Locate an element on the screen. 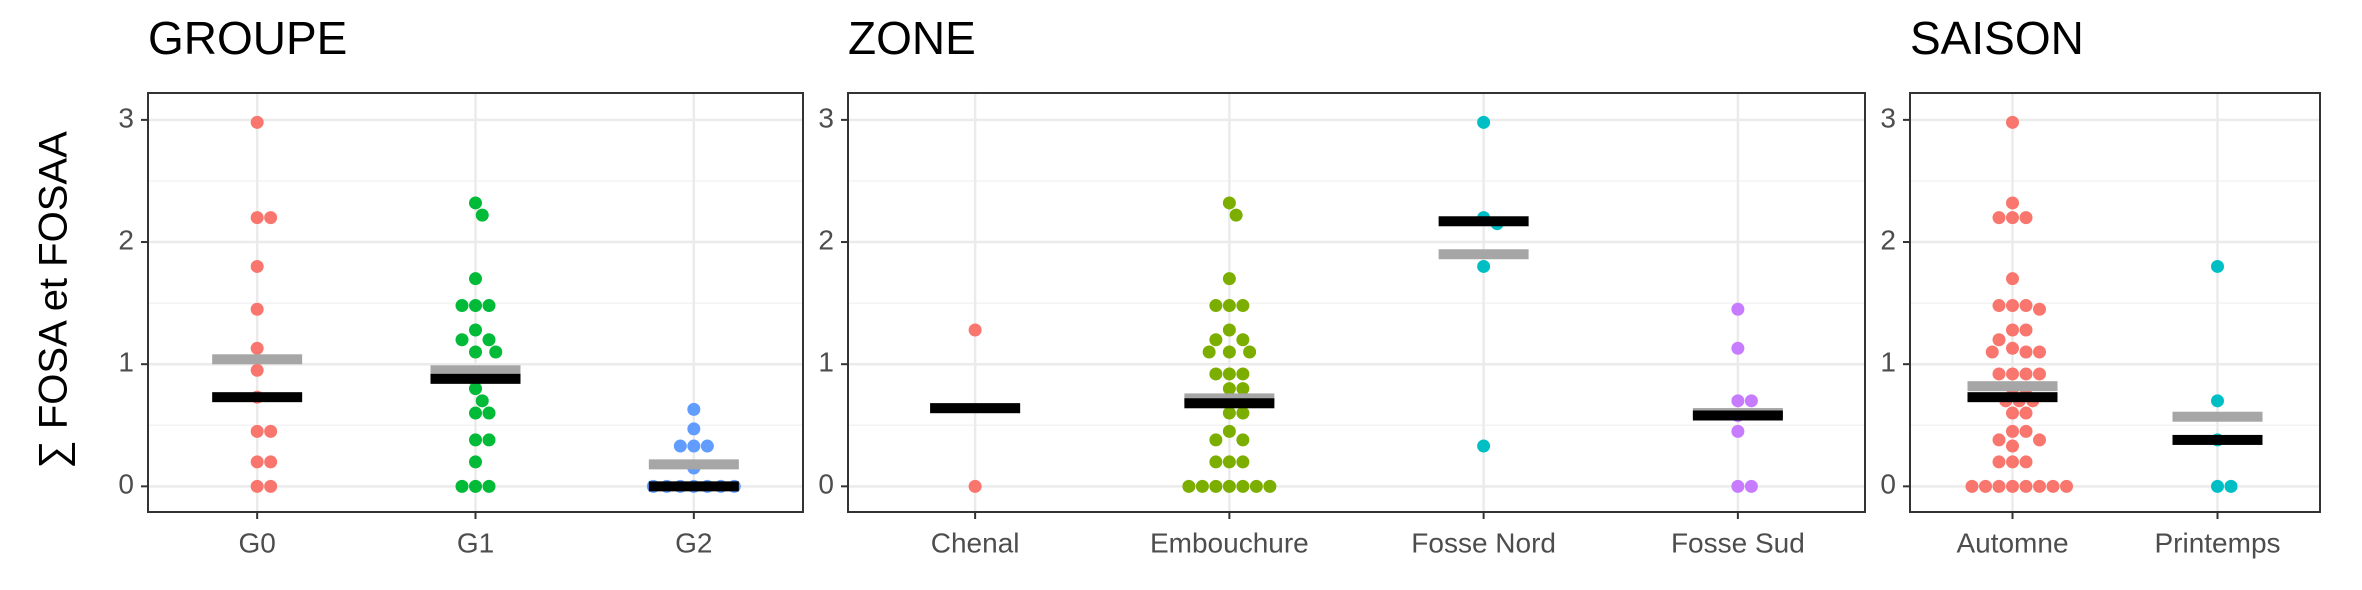  x-tick-label: Chenal is located at coordinates (975, 542).